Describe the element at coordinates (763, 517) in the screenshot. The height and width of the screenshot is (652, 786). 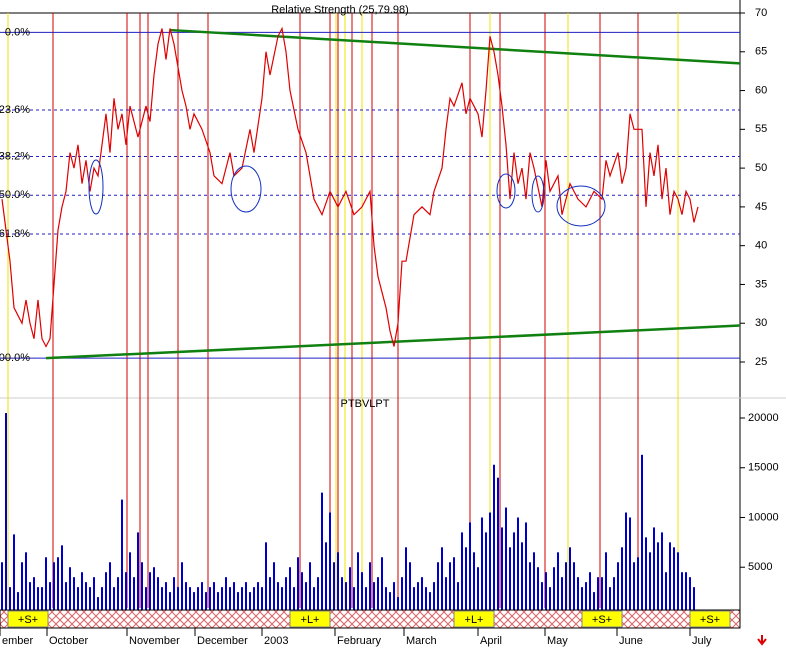
I see `y-tick-label: 10000` at that location.